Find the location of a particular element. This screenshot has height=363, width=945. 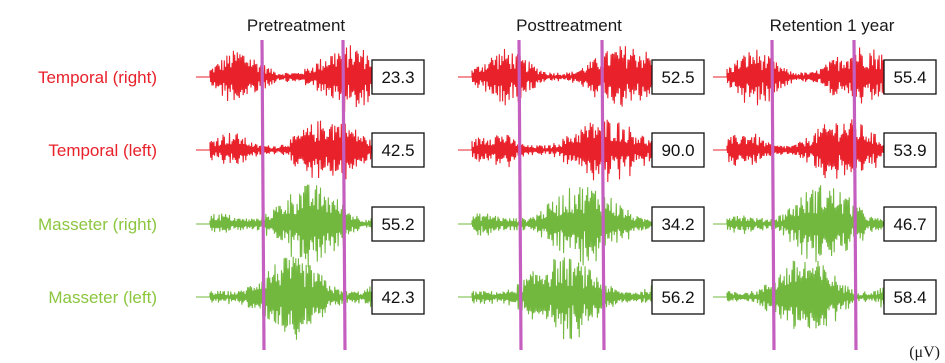

value-label: 56.2 is located at coordinates (677, 297).